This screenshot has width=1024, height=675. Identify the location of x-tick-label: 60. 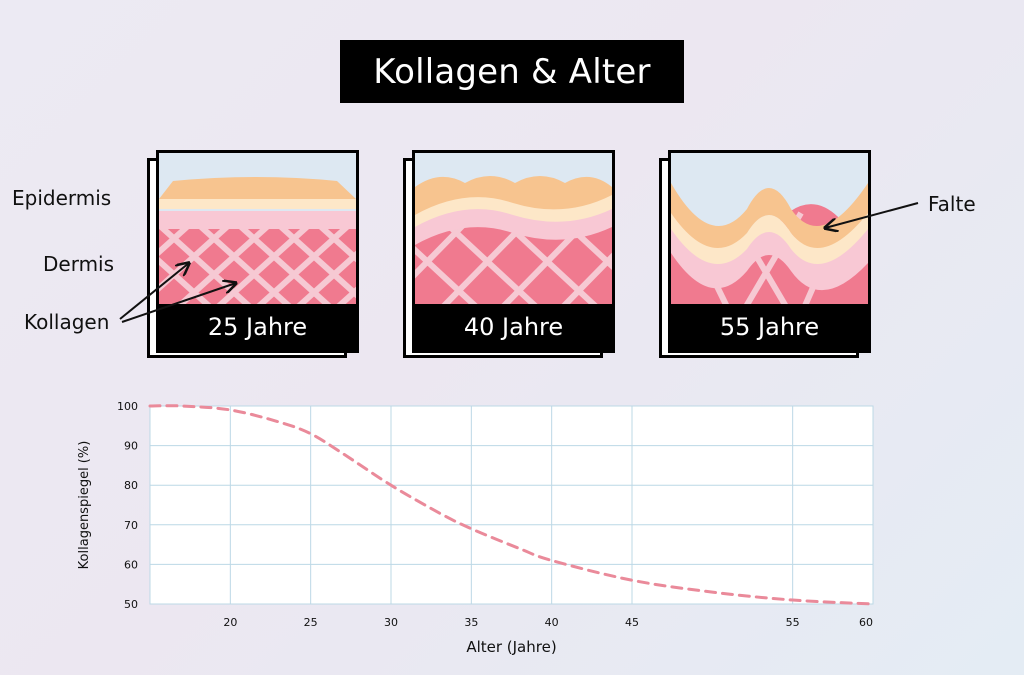
(866, 622).